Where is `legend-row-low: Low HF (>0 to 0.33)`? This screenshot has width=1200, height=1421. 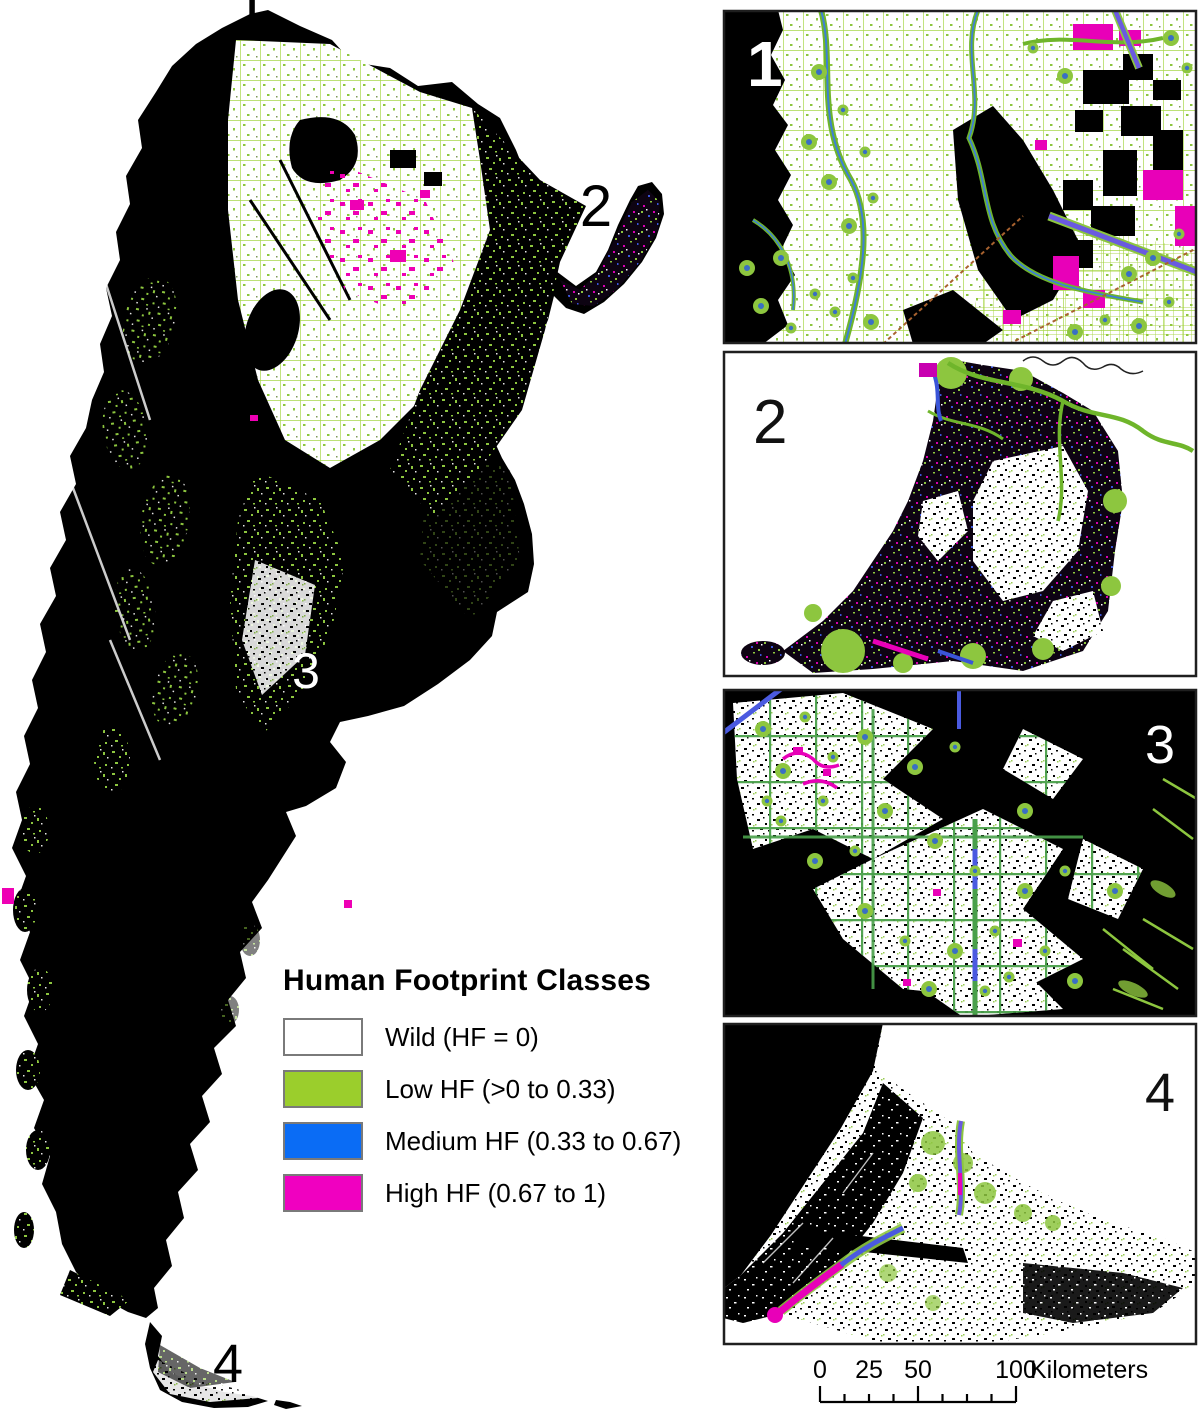 legend-row-low: Low HF (>0 to 0.33) is located at coordinates (503, 1089).